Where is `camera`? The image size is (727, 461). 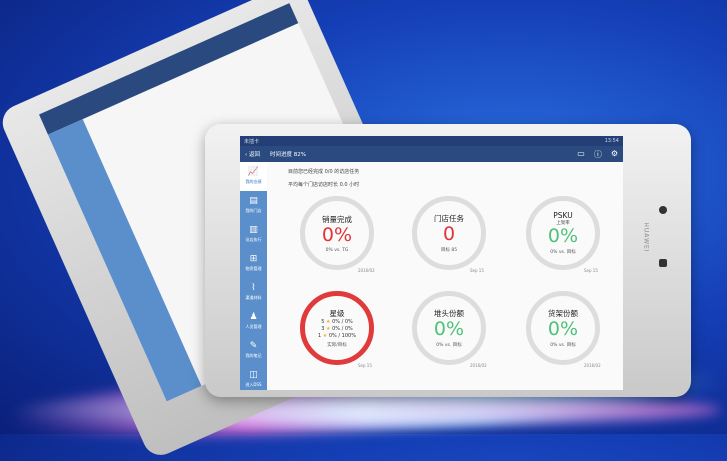 camera is located at coordinates (663, 210).